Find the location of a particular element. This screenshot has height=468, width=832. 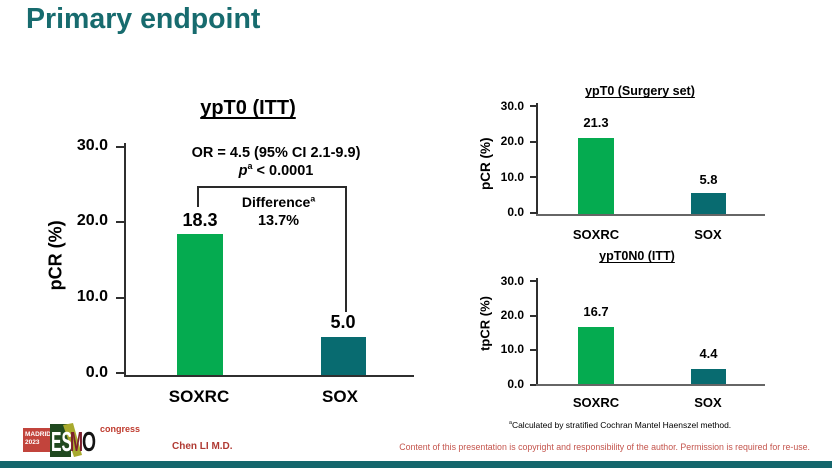

svg-text: O is located at coordinates (89, 441).